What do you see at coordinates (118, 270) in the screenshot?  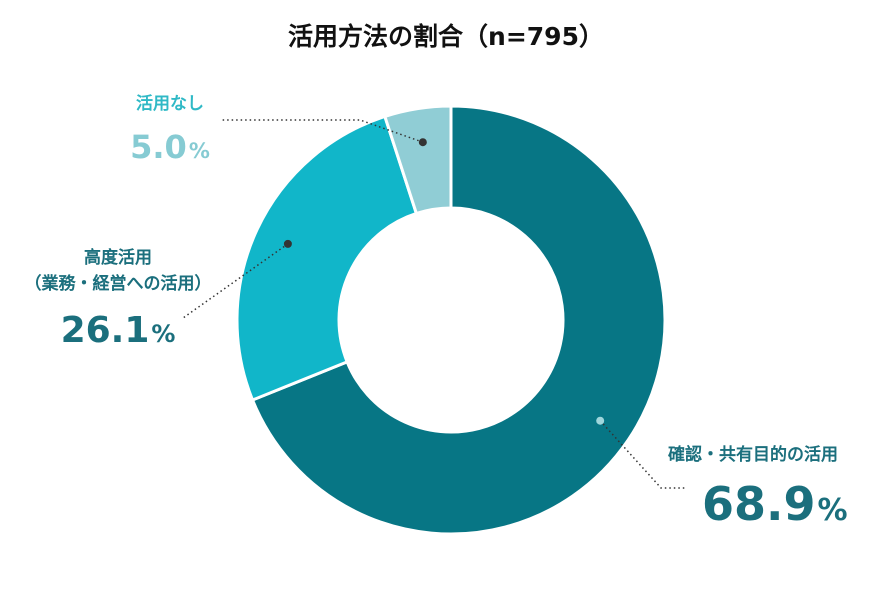 I see `slice-label-1: 高度活用（業務・経営への活用）` at bounding box center [118, 270].